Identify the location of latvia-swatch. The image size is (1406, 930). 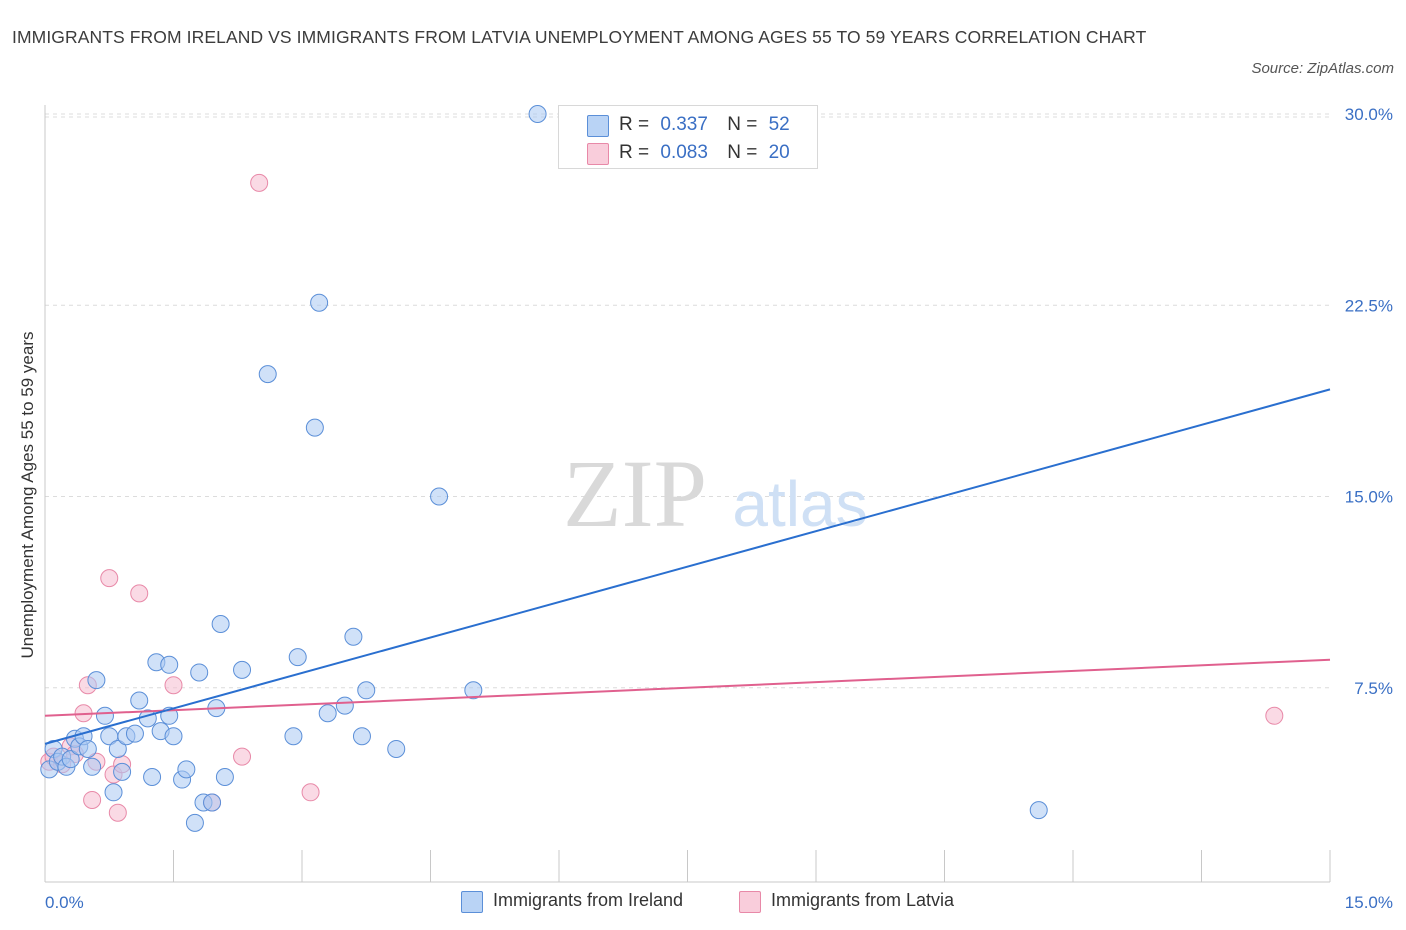
(598, 154).